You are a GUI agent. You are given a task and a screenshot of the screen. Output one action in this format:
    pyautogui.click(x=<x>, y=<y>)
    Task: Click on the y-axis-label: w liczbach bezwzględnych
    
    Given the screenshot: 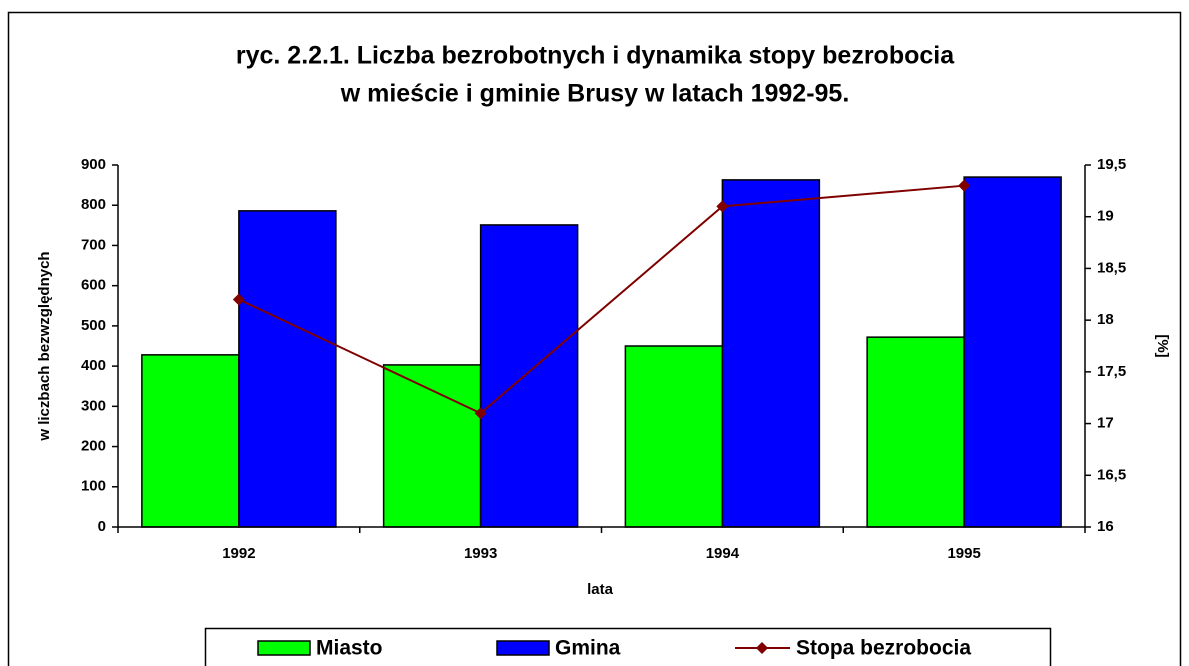 What is the action you would take?
    pyautogui.click(x=44, y=346)
    